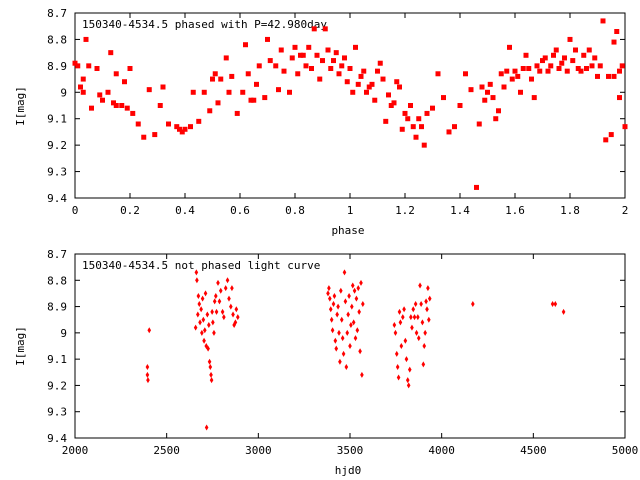 This screenshot has height=480, width=640. What do you see at coordinates (515, 210) in the screenshot?
I see `phased-x-tick-label: 1.6` at bounding box center [515, 210].